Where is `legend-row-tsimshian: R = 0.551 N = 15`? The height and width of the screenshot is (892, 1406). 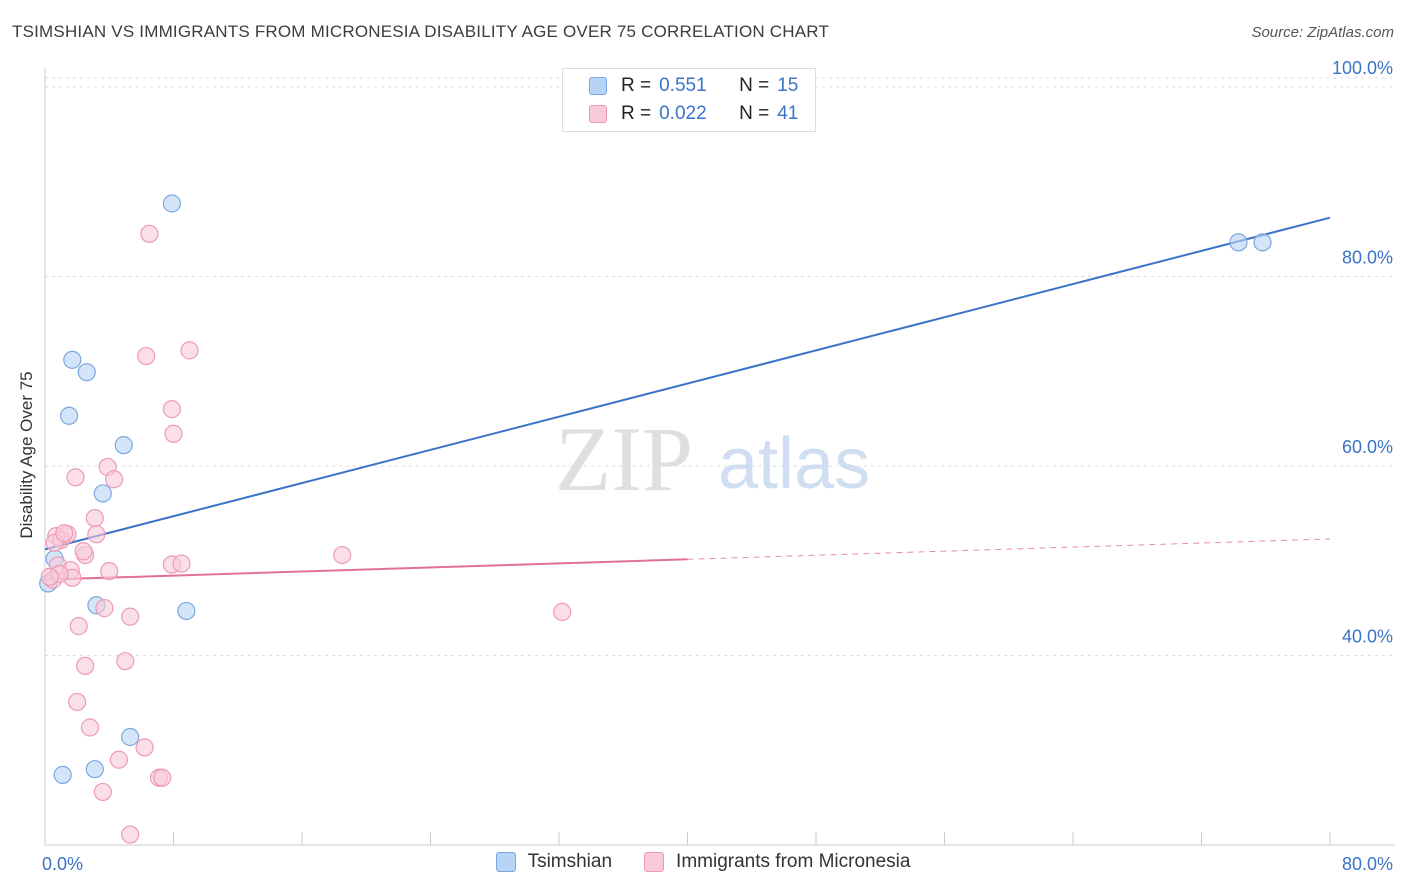 legend-row-tsimshian: R = 0.551 N = 15 is located at coordinates (680, 86).